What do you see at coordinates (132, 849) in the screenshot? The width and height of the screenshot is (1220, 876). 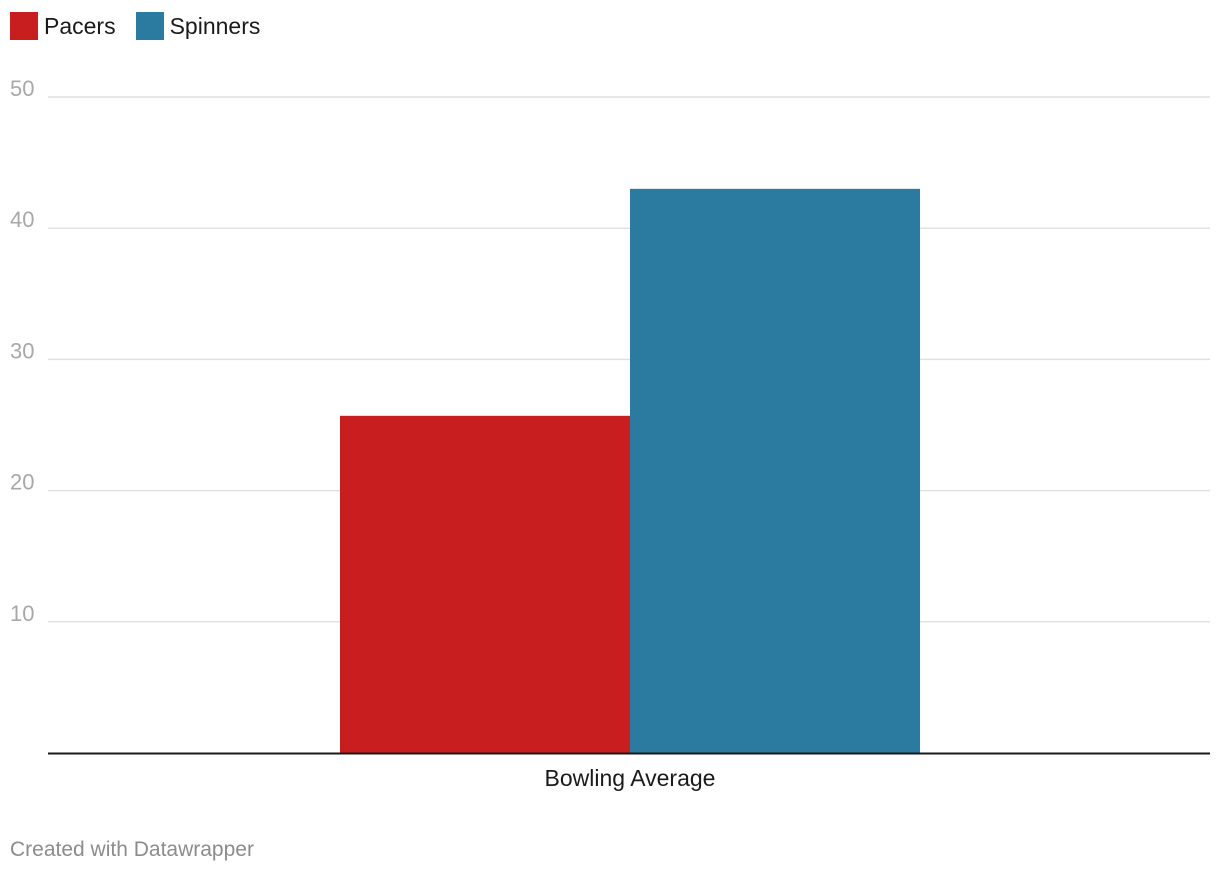 I see `footer-credit: Created with Datawrapper` at bounding box center [132, 849].